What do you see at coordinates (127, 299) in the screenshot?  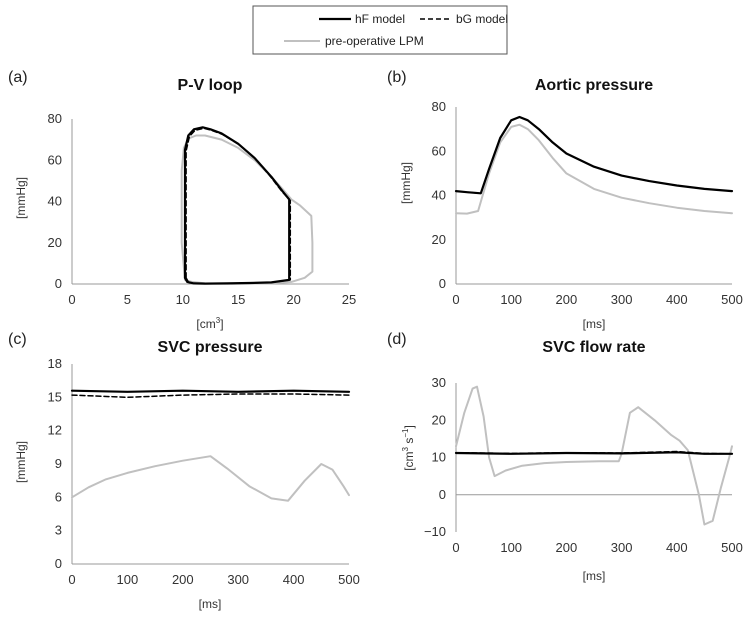 I see `panel-a-x-tick-label: 5` at bounding box center [127, 299].